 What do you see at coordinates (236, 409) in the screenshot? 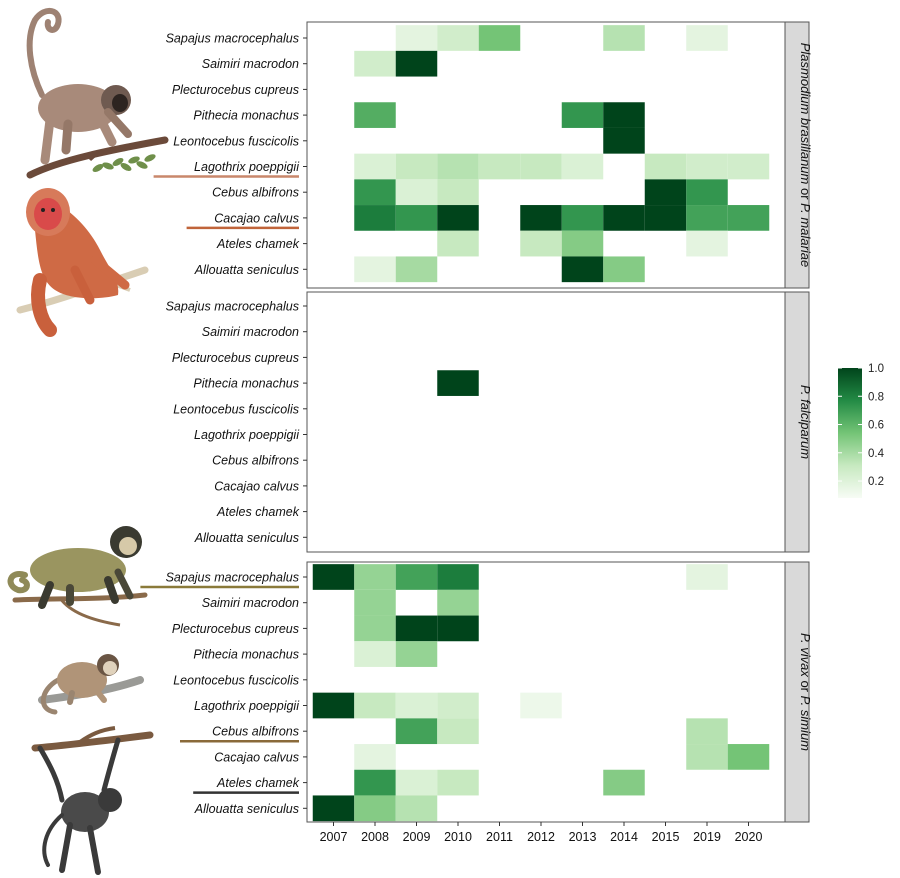
I see `y-tick-label: Leontocebus fuscicolis` at bounding box center [236, 409].